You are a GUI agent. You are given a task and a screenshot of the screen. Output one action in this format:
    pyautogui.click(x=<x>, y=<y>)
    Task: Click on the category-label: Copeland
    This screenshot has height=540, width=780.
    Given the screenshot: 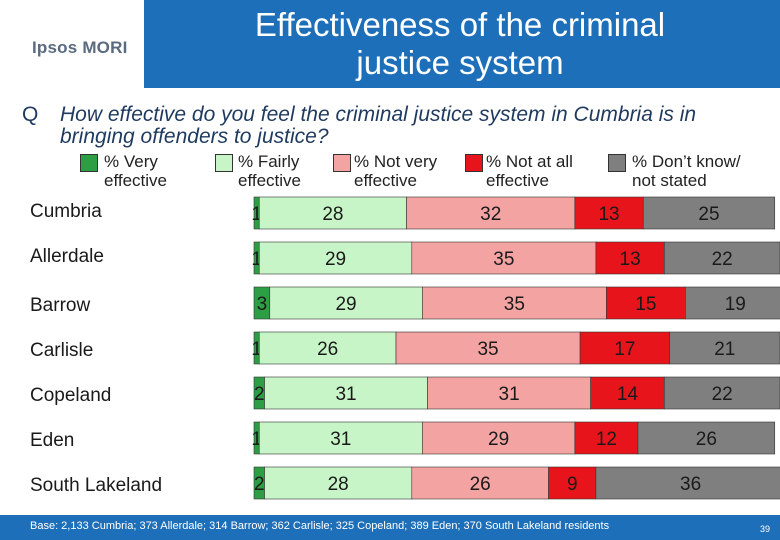 What is the action you would take?
    pyautogui.click(x=71, y=395)
    